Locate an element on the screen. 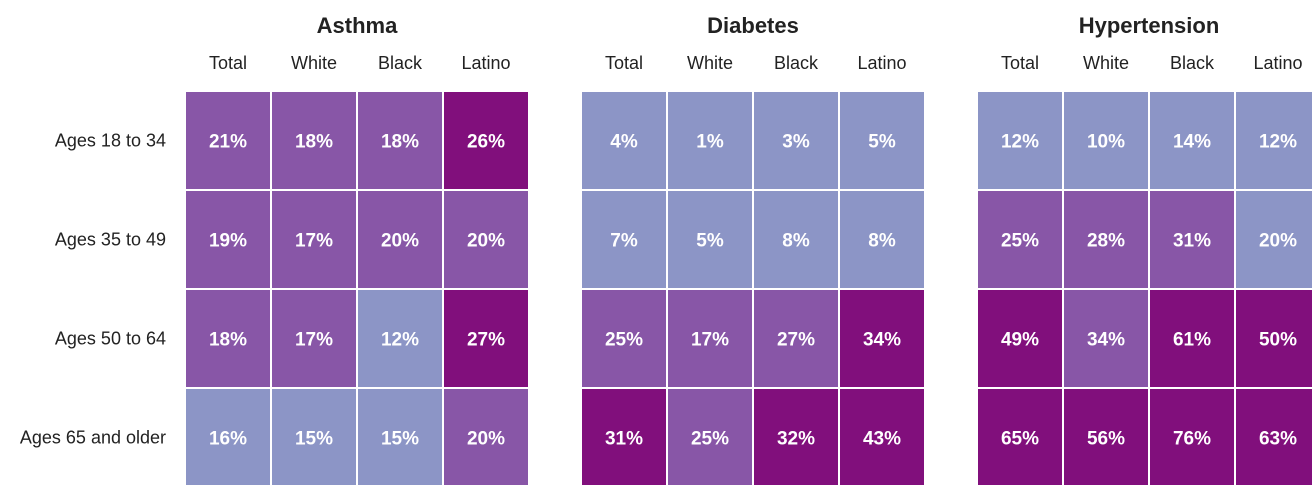 This screenshot has width=1312, height=485. row-label: Ages 35 to 49 is located at coordinates (110, 240).